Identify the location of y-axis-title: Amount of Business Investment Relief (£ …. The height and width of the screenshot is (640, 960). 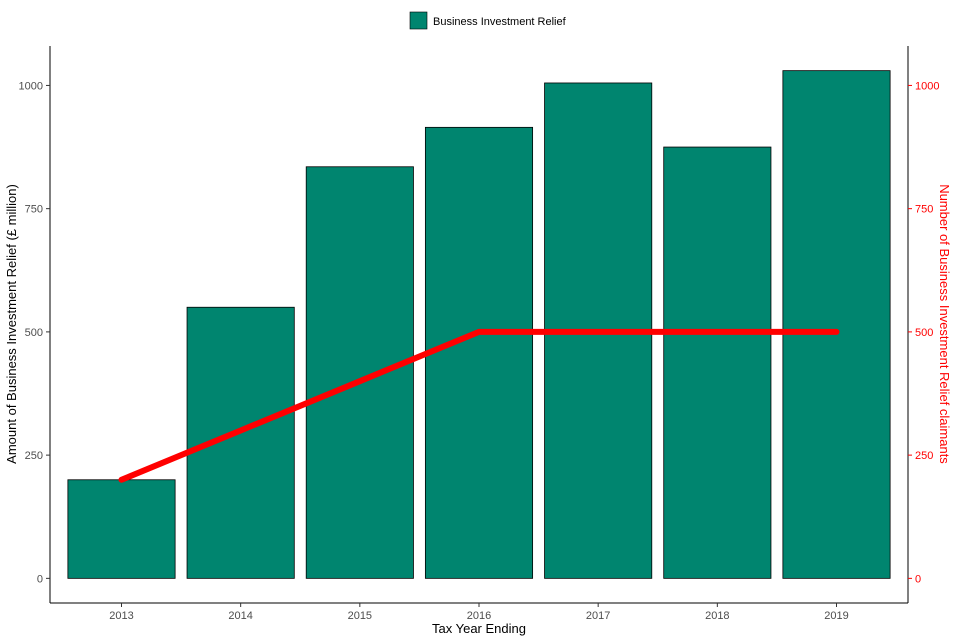
(11, 324).